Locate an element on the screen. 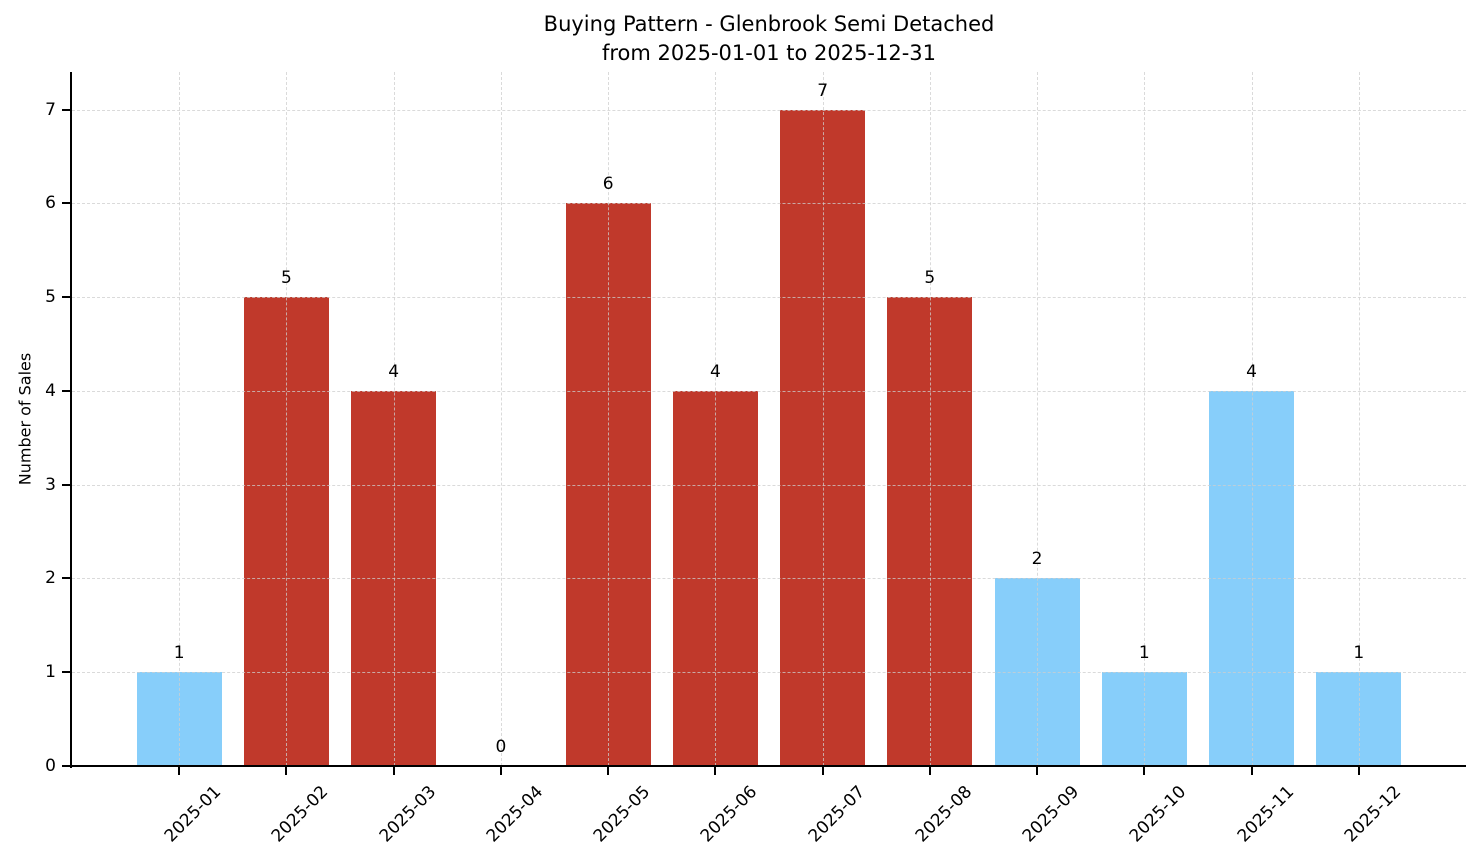 This screenshot has width=1481, height=863. y-tick-label: 4 is located at coordinates (50, 390).